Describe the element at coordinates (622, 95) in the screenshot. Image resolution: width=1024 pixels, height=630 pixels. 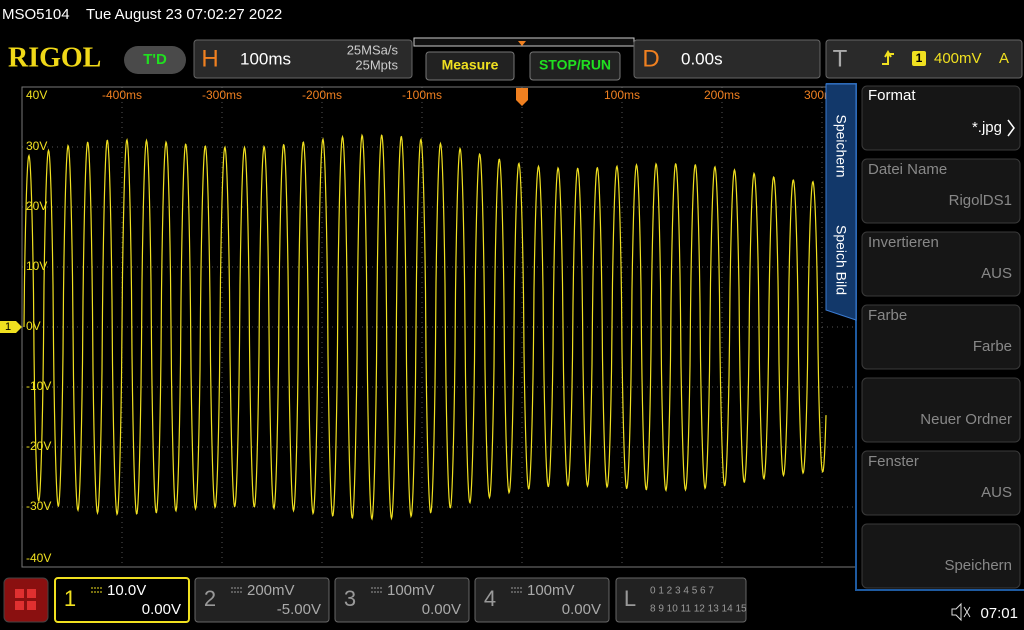
I see `x-label: 100ms` at that location.